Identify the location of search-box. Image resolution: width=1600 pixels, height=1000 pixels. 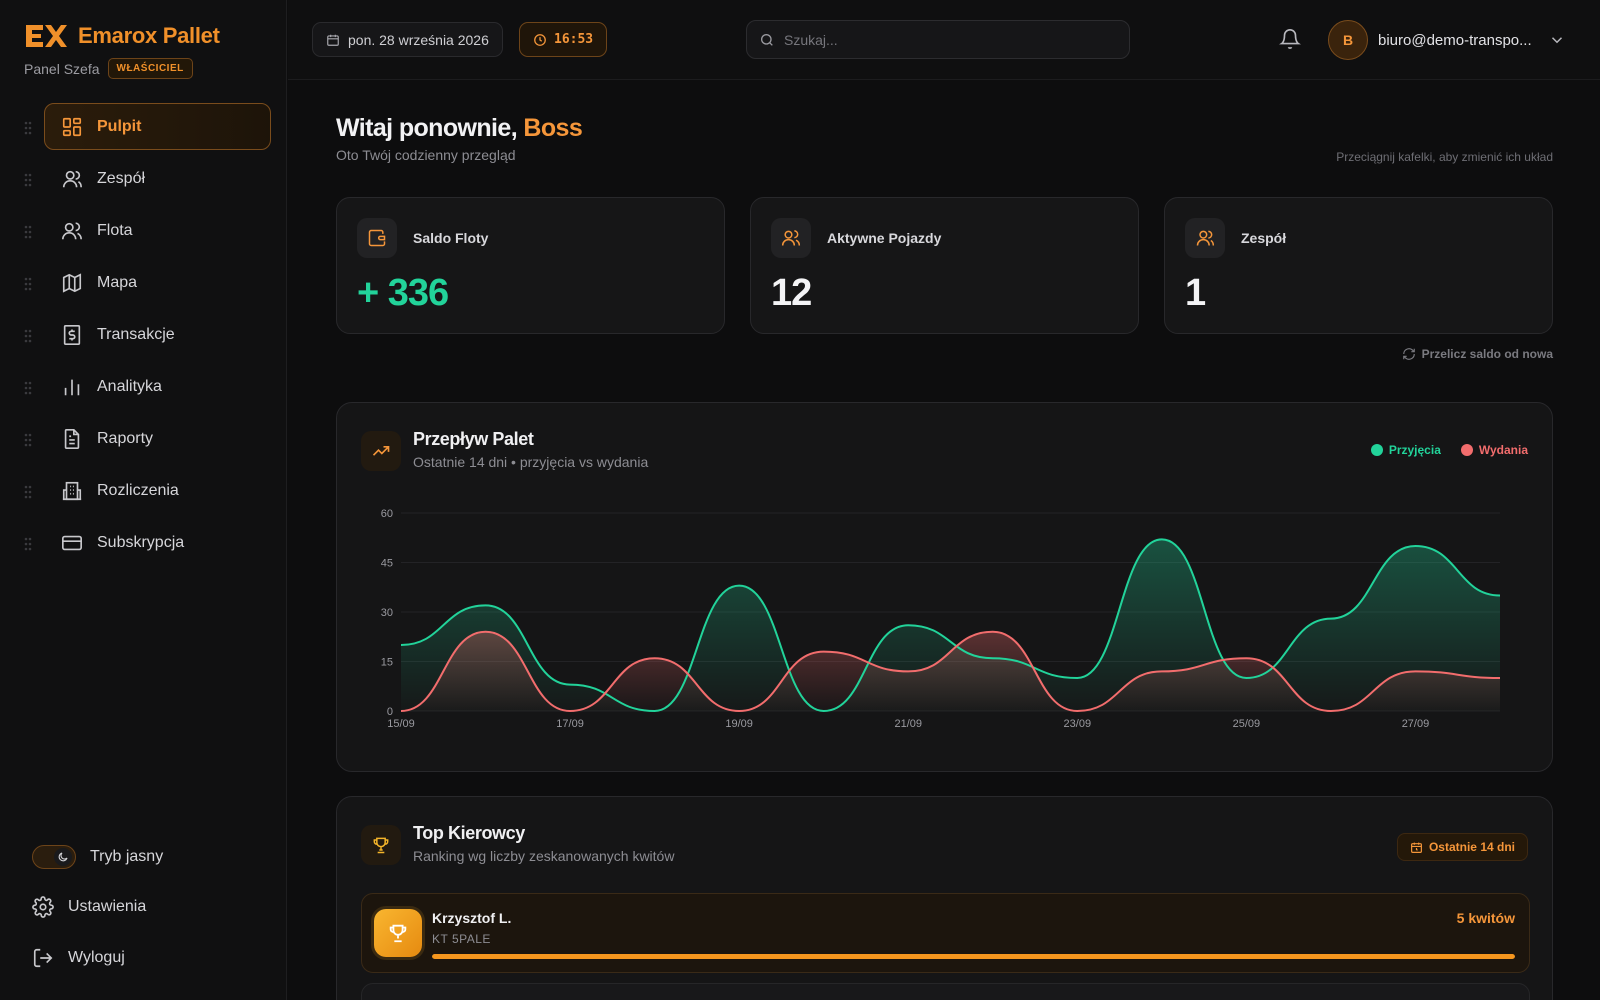
(938, 39).